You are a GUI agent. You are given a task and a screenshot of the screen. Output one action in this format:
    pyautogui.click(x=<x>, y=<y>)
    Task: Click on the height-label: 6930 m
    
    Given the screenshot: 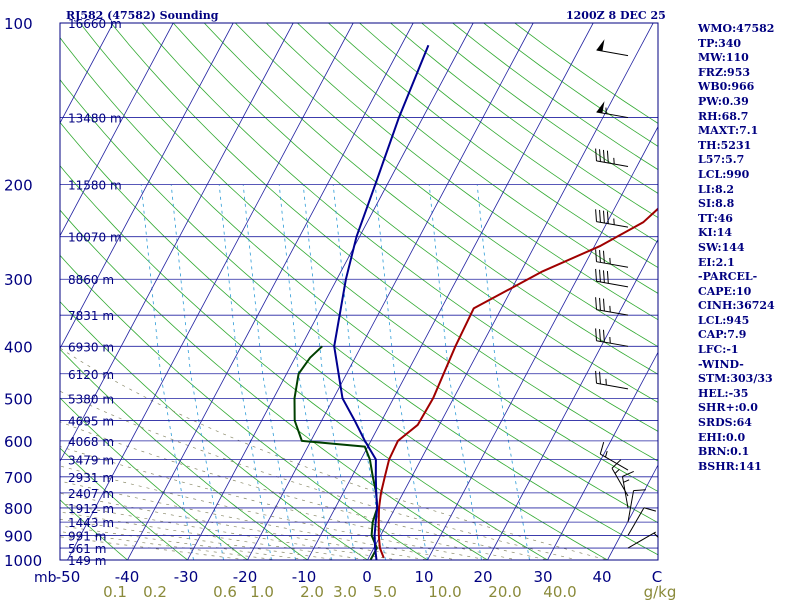 What is the action you would take?
    pyautogui.click(x=91, y=347)
    